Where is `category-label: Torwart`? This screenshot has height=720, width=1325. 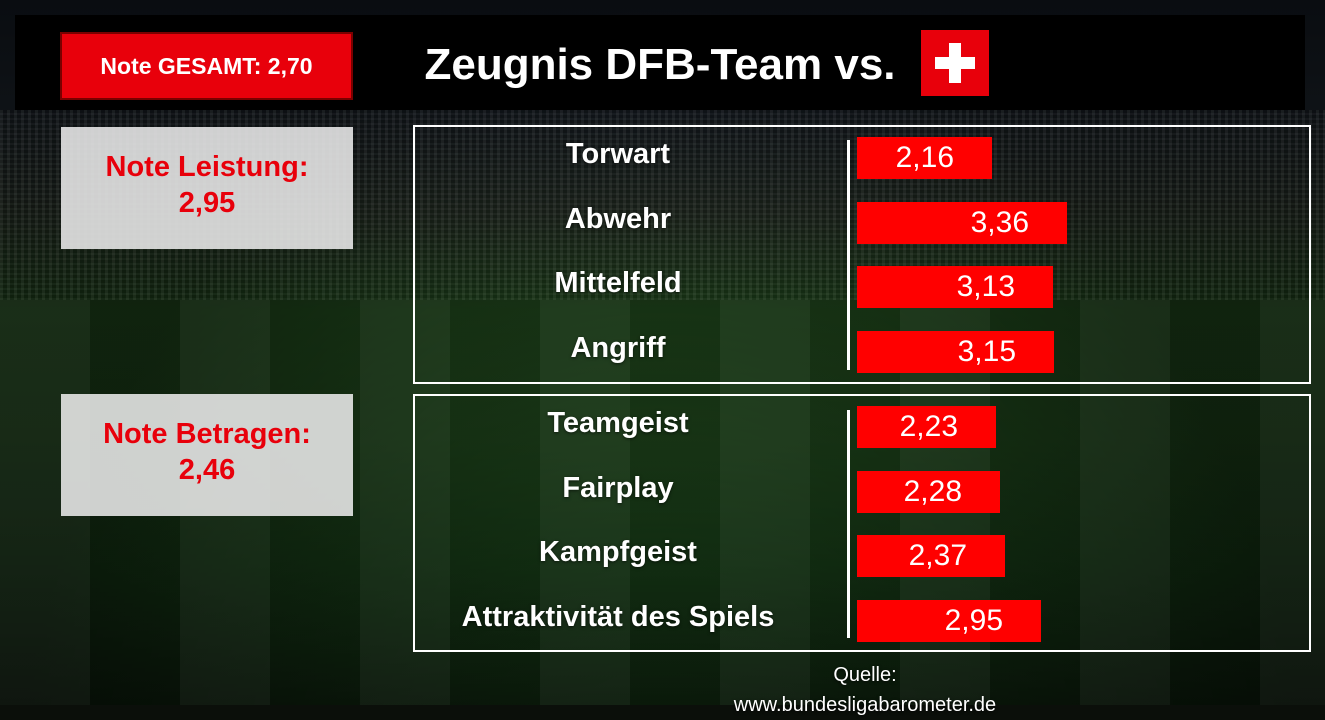 category-label: Torwart is located at coordinates (618, 154).